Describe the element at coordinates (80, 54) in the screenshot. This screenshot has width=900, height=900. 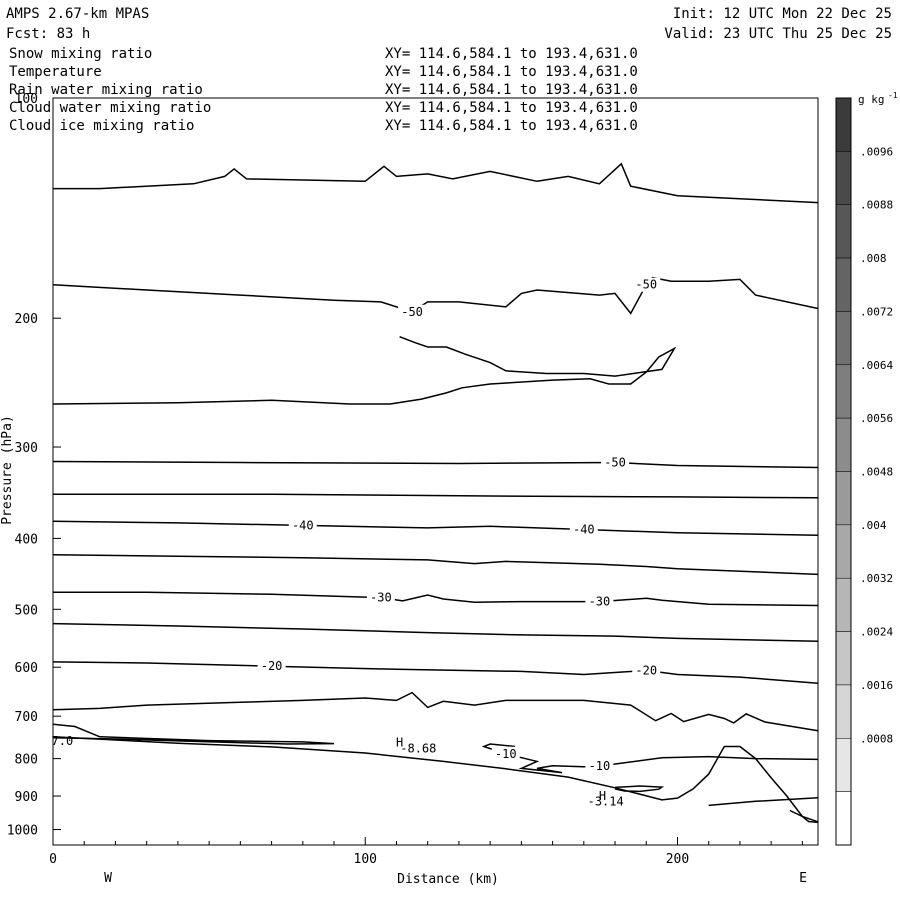
I see `field-name: Snow mixing ratio` at that location.